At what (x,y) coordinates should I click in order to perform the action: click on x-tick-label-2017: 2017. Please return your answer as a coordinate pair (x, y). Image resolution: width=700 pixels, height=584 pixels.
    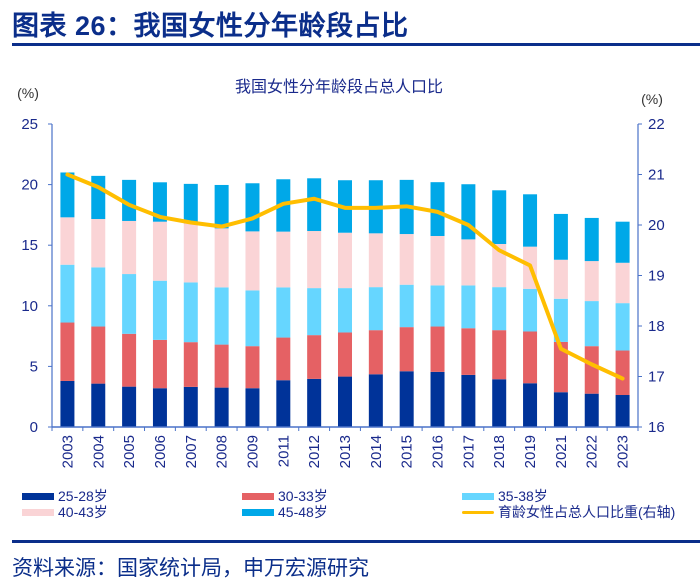
    Looking at the image, I should click on (468, 451).